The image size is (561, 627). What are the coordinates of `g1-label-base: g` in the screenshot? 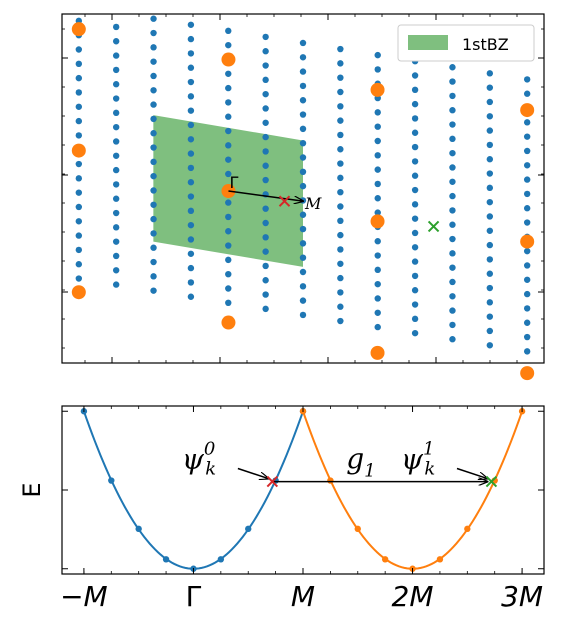 It's located at (355, 459).